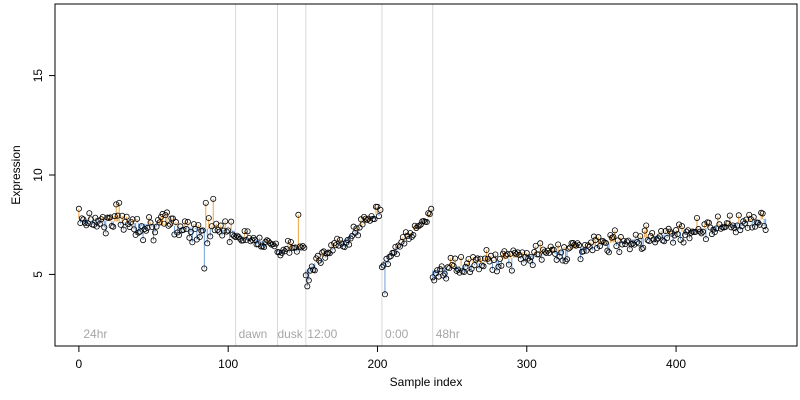 Image resolution: width=800 pixels, height=400 pixels. What do you see at coordinates (448, 334) in the screenshot?
I see `region-label: 48hr` at bounding box center [448, 334].